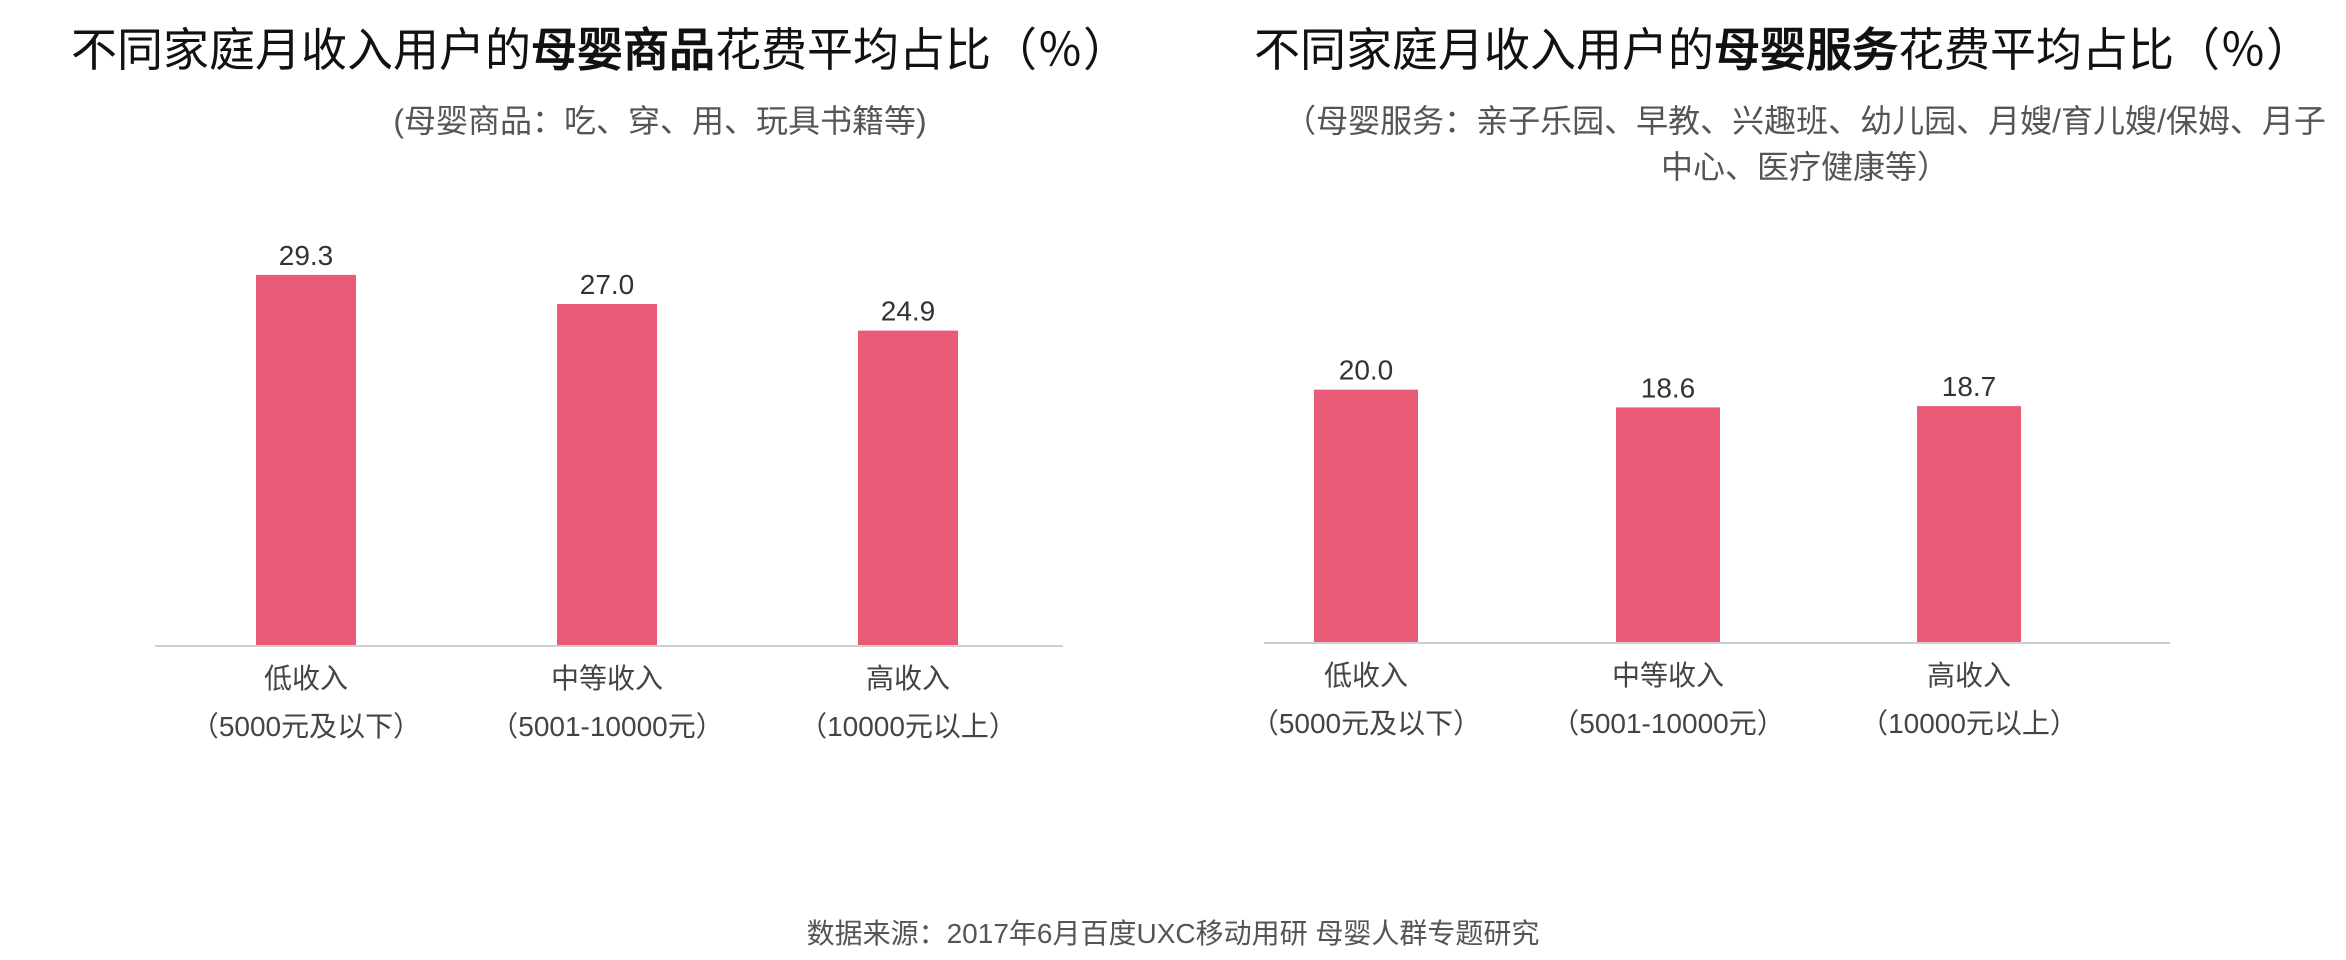 This screenshot has height=960, width=2346. I want to click on data-label: 18.7, so click(1969, 386).